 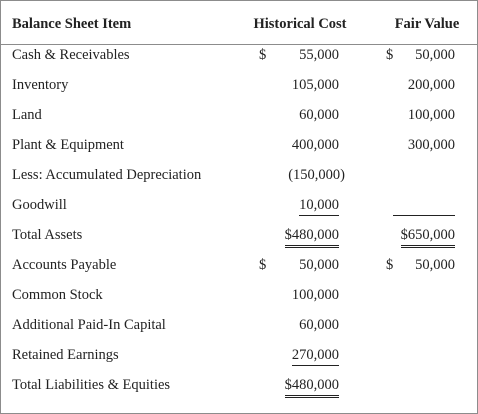 I want to click on historical-cost-value: 100,000, so click(x=299, y=295).